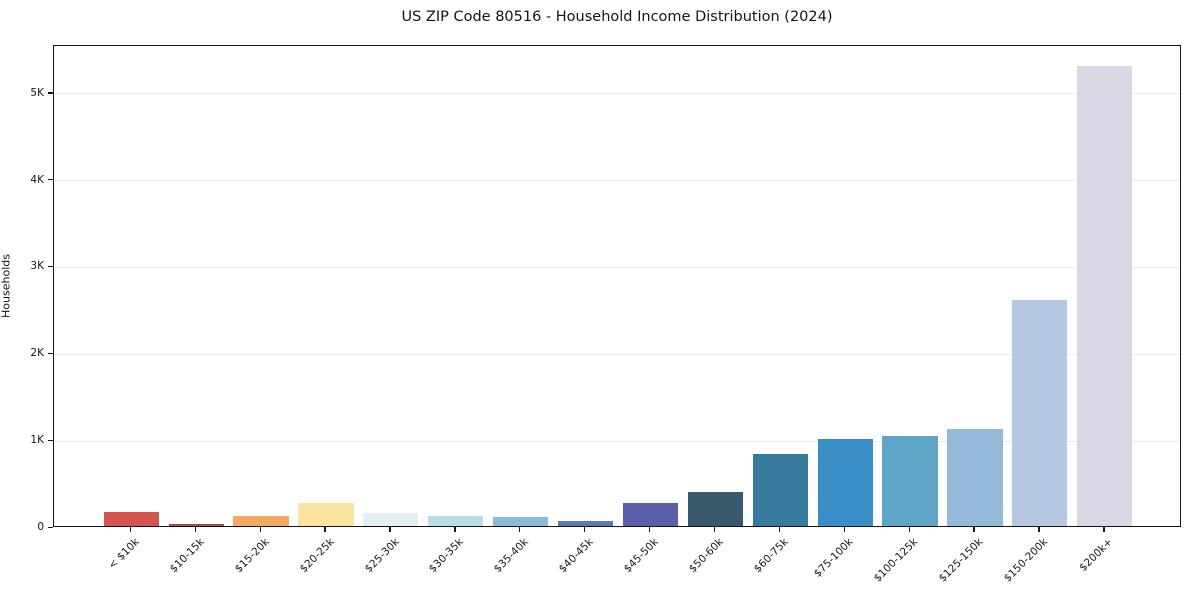 The width and height of the screenshot is (1189, 590). What do you see at coordinates (1096, 555) in the screenshot?
I see `x-tick-label--200k+: $200k+` at bounding box center [1096, 555].